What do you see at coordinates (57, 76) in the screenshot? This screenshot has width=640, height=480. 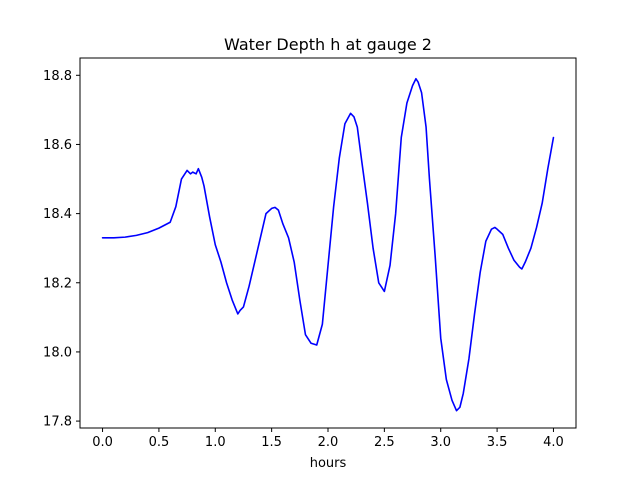 I see `y-tick-label: 18.8` at bounding box center [57, 76].